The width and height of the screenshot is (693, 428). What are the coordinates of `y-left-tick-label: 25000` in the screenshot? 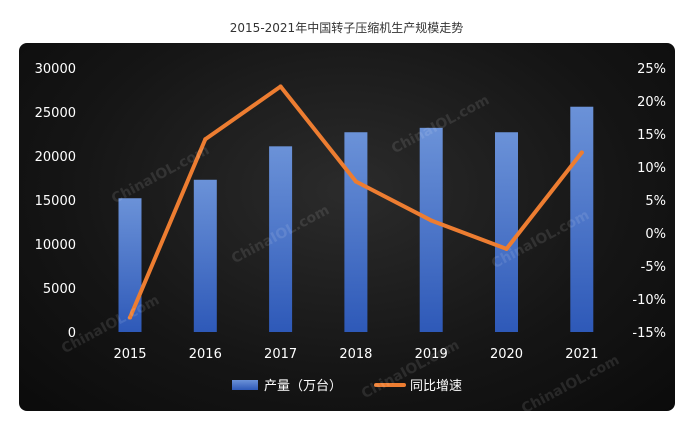 It's located at (55, 113).